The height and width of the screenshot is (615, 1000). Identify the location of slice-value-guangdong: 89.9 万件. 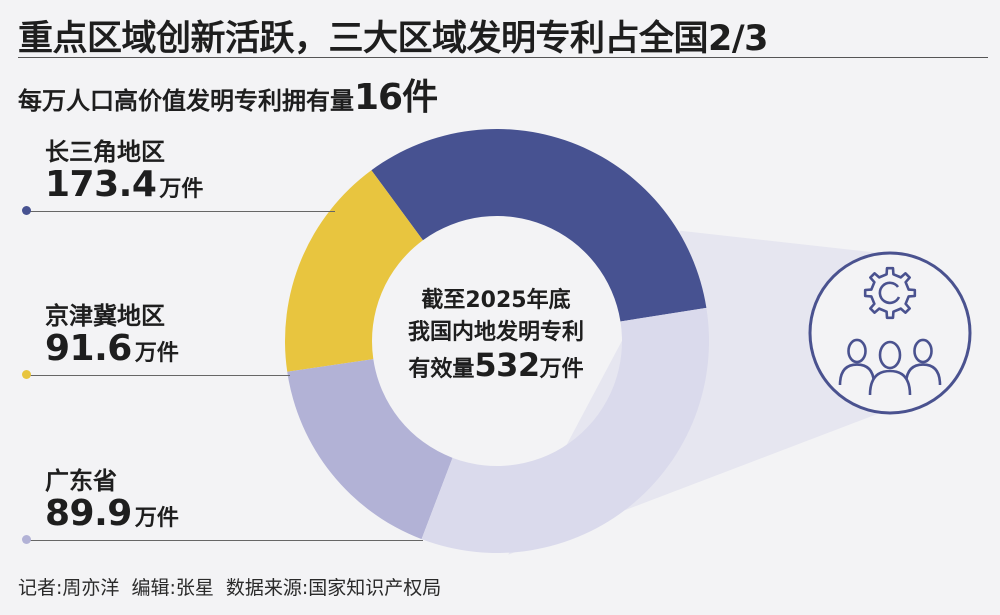
(112, 516).